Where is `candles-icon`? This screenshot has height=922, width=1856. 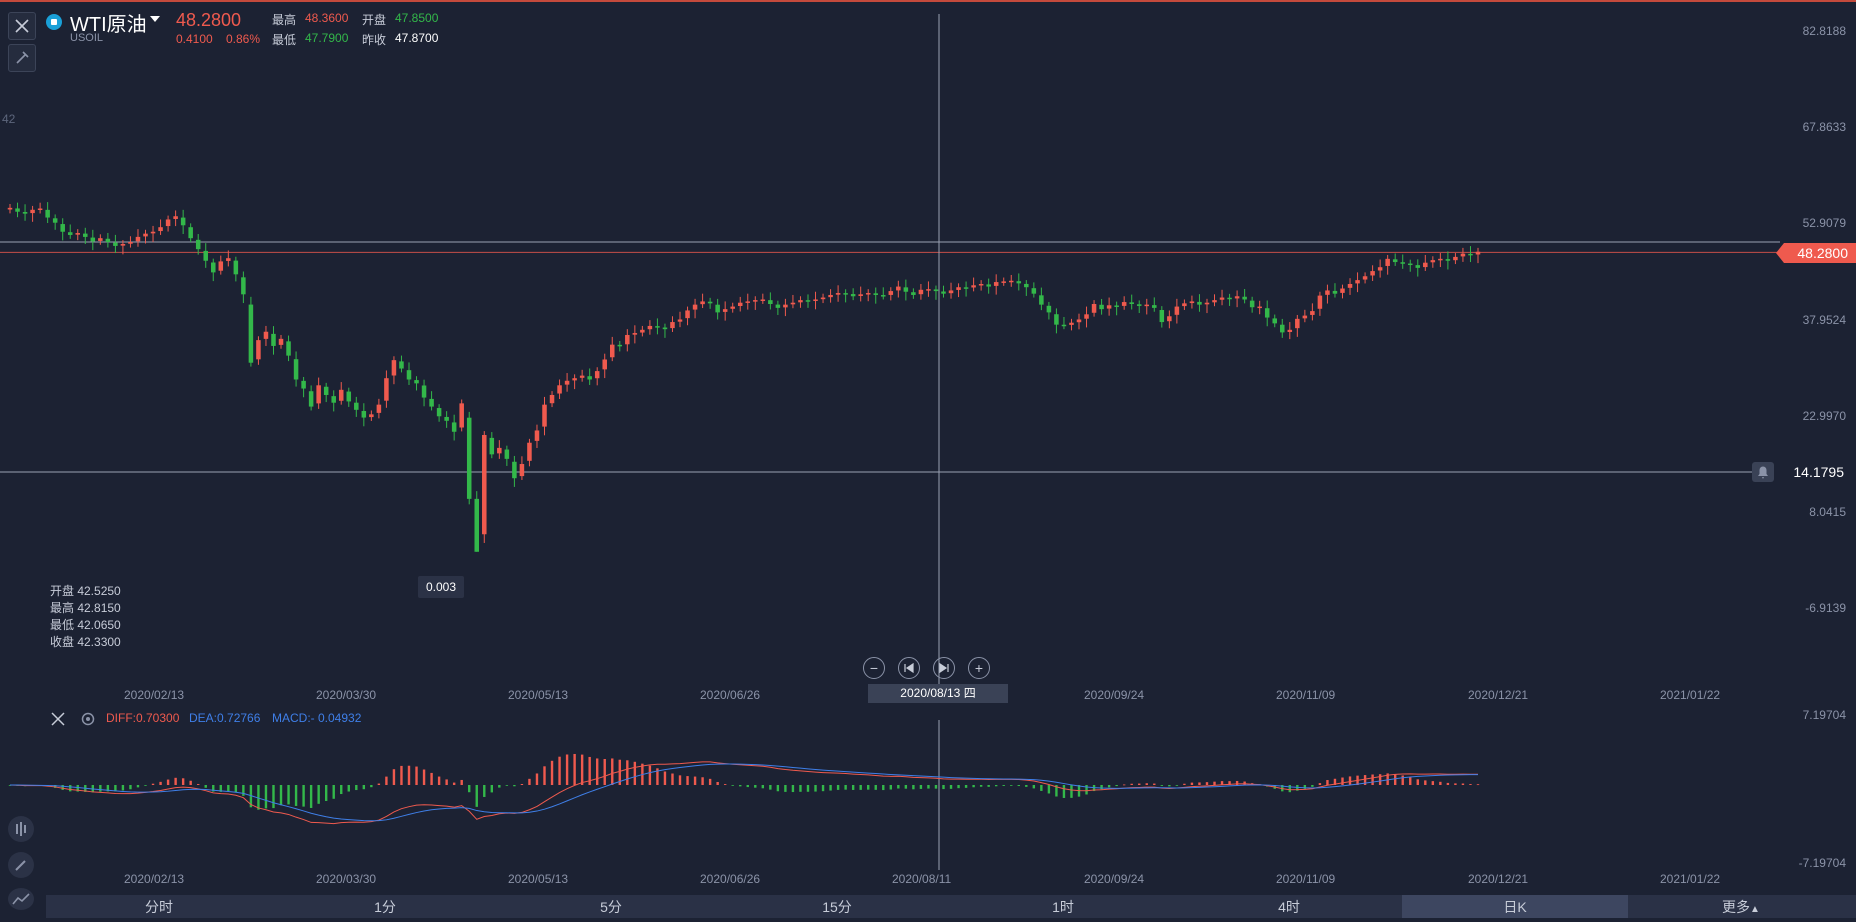
candles-icon is located at coordinates (21, 829).